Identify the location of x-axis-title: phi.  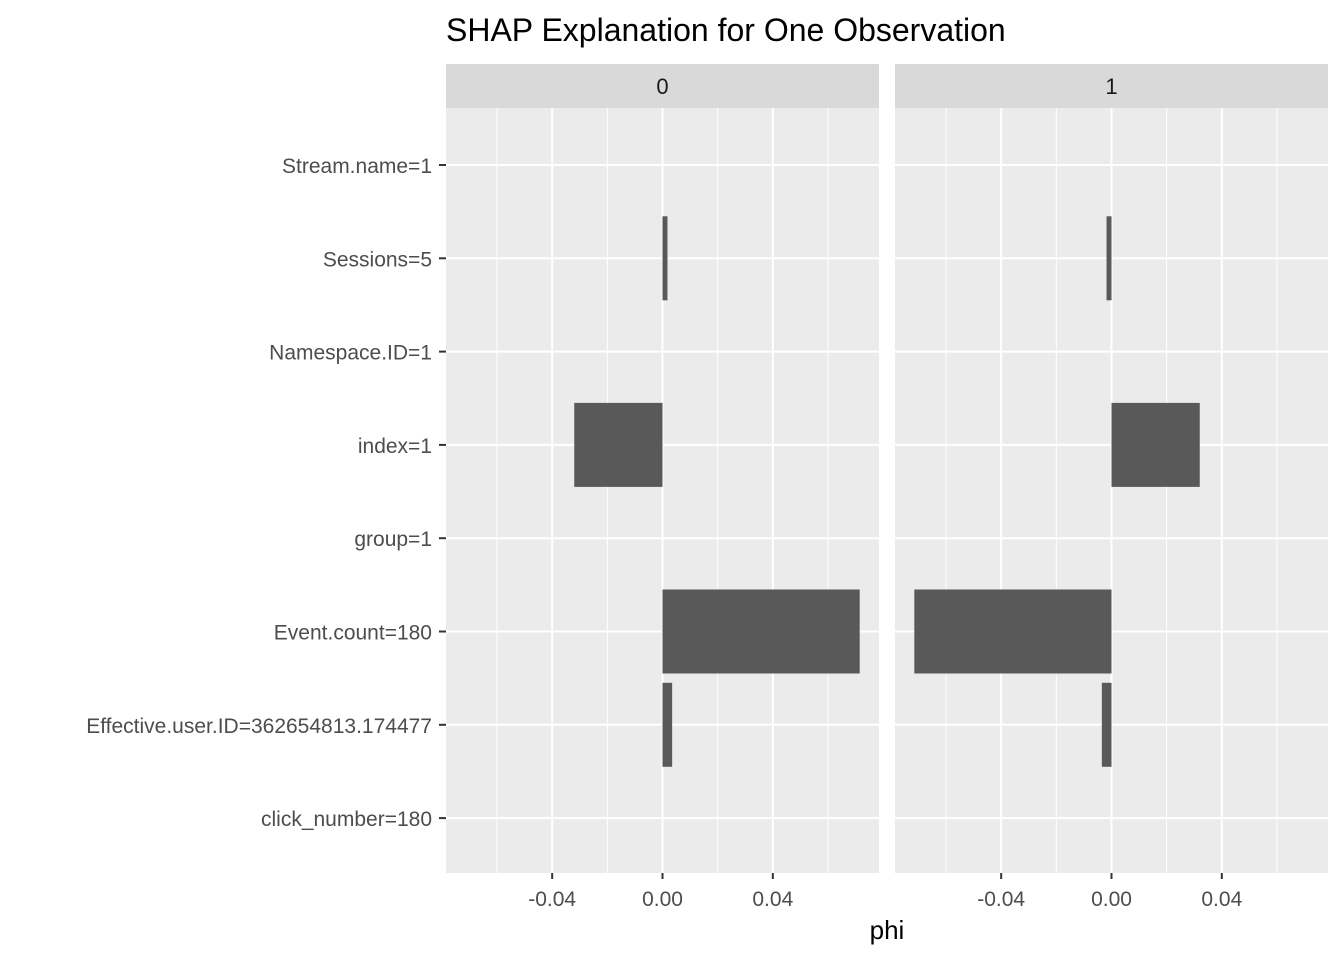
(887, 930).